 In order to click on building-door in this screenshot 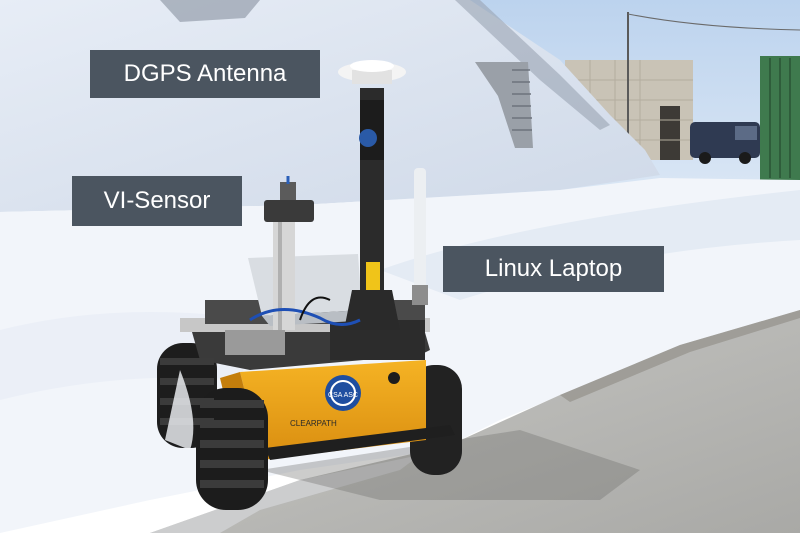, I will do `click(670, 133)`.